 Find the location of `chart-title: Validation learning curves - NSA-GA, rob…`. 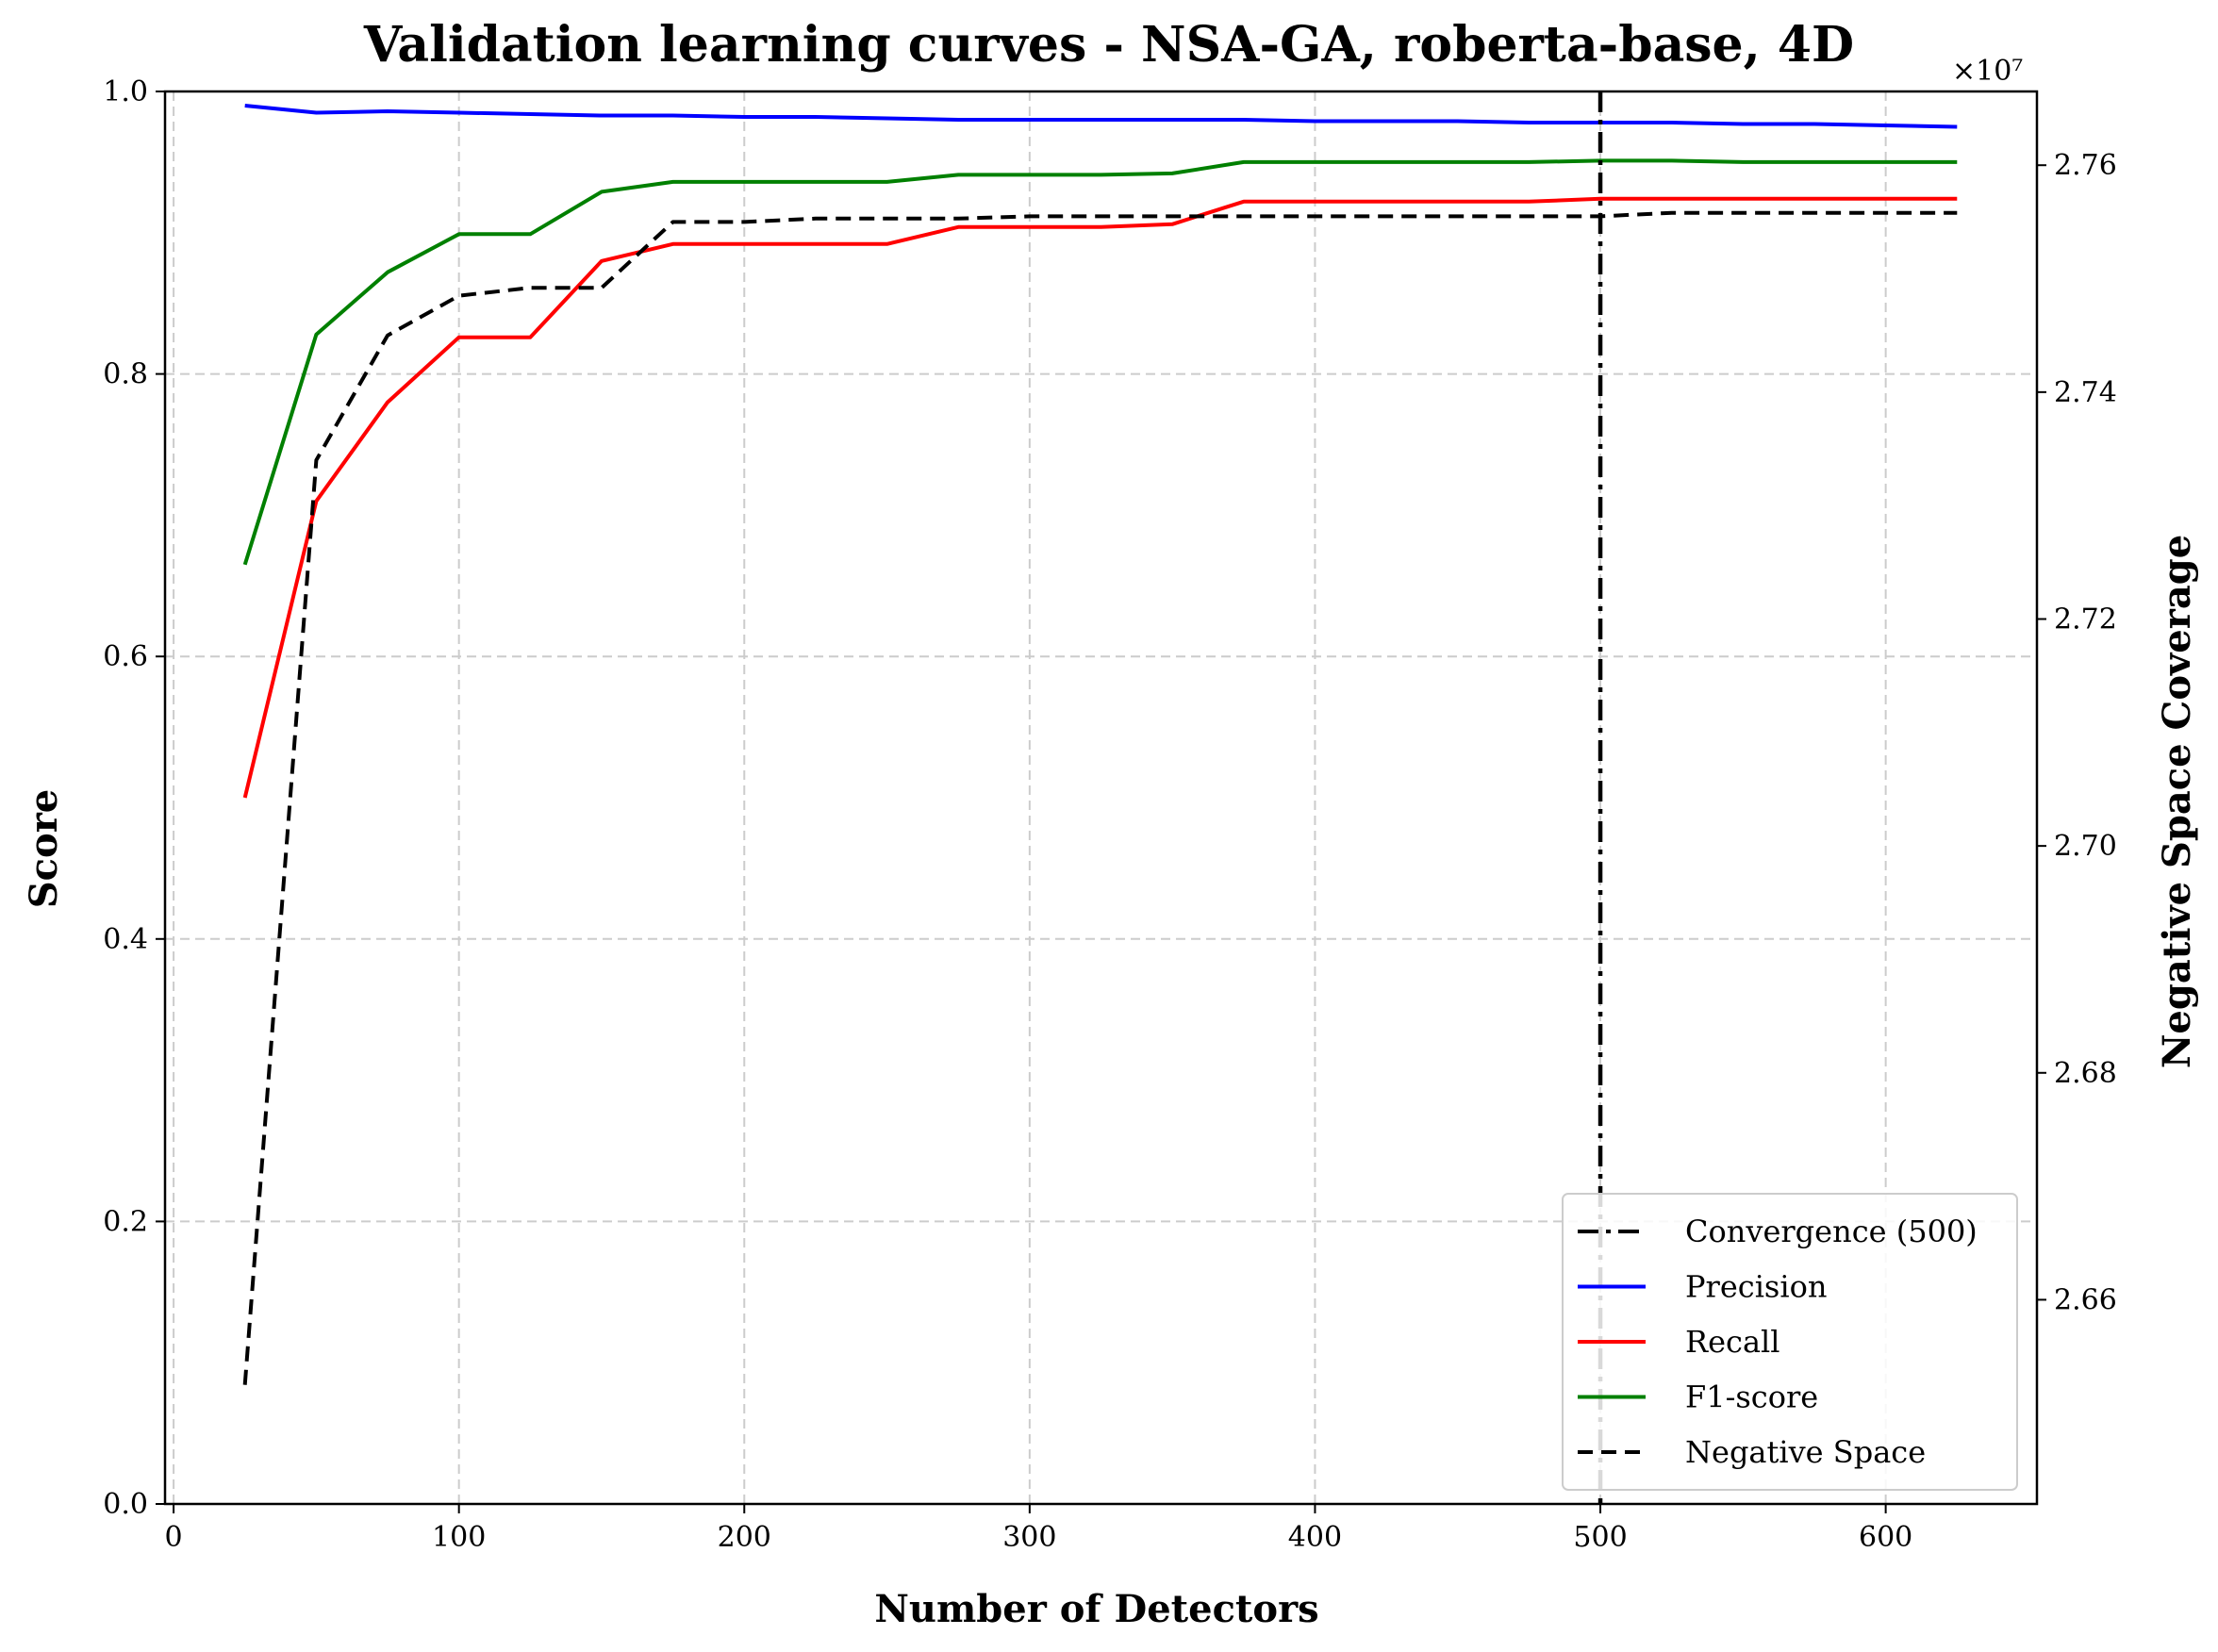

chart-title: Validation learning curves - NSA-GA, rob… is located at coordinates (1108, 45).